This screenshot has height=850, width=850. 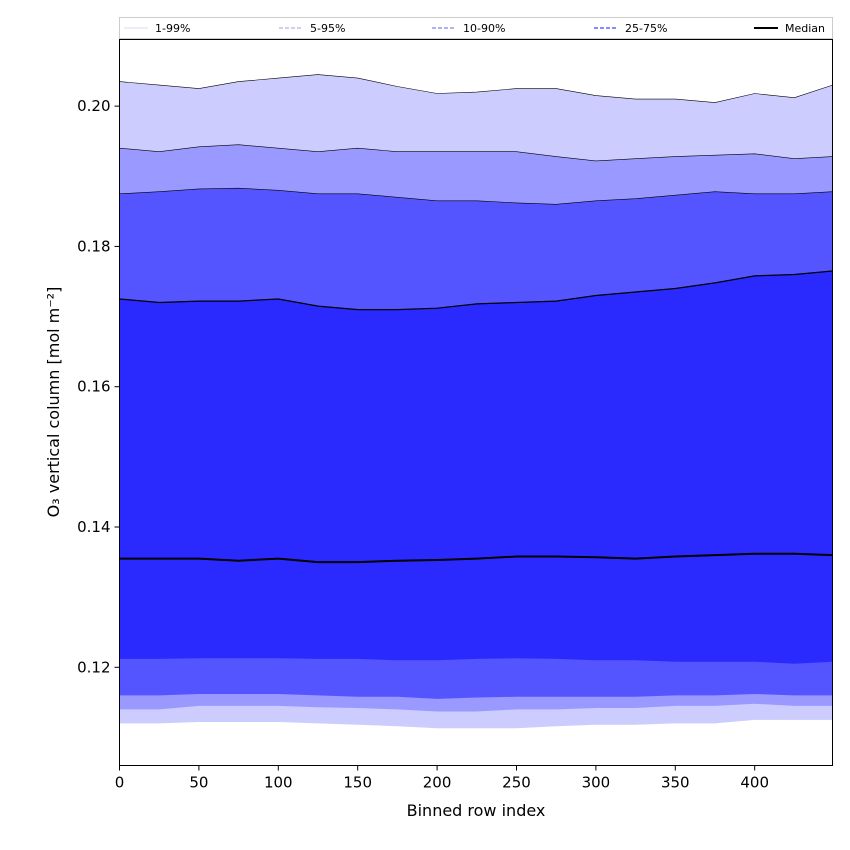 What do you see at coordinates (484, 28) in the screenshot?
I see `legend-label: 10-90%` at bounding box center [484, 28].